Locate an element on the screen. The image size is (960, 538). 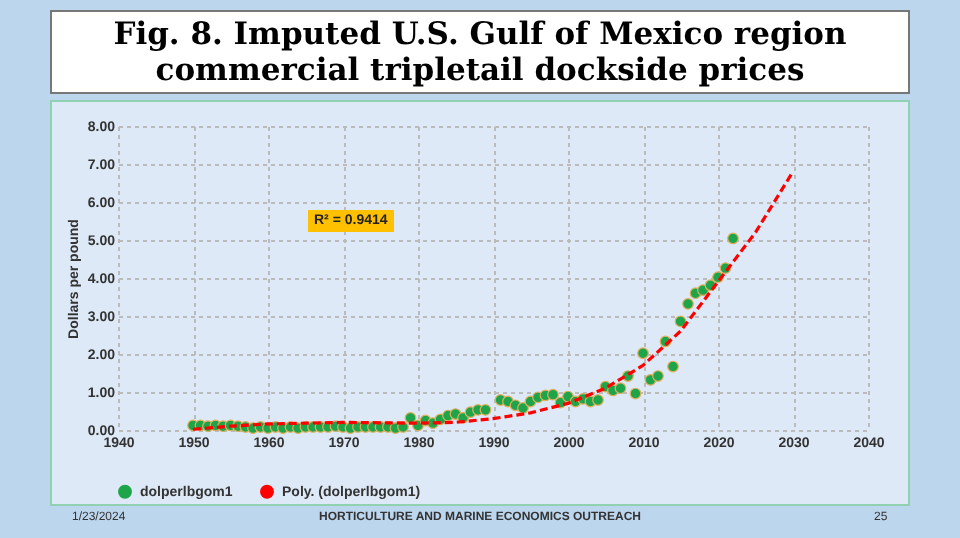
chart-title: Fig. 8. Imputed U.S. Gulf of Mexico region commercial tripletail dockside prices is located at coordinates (480, 52).